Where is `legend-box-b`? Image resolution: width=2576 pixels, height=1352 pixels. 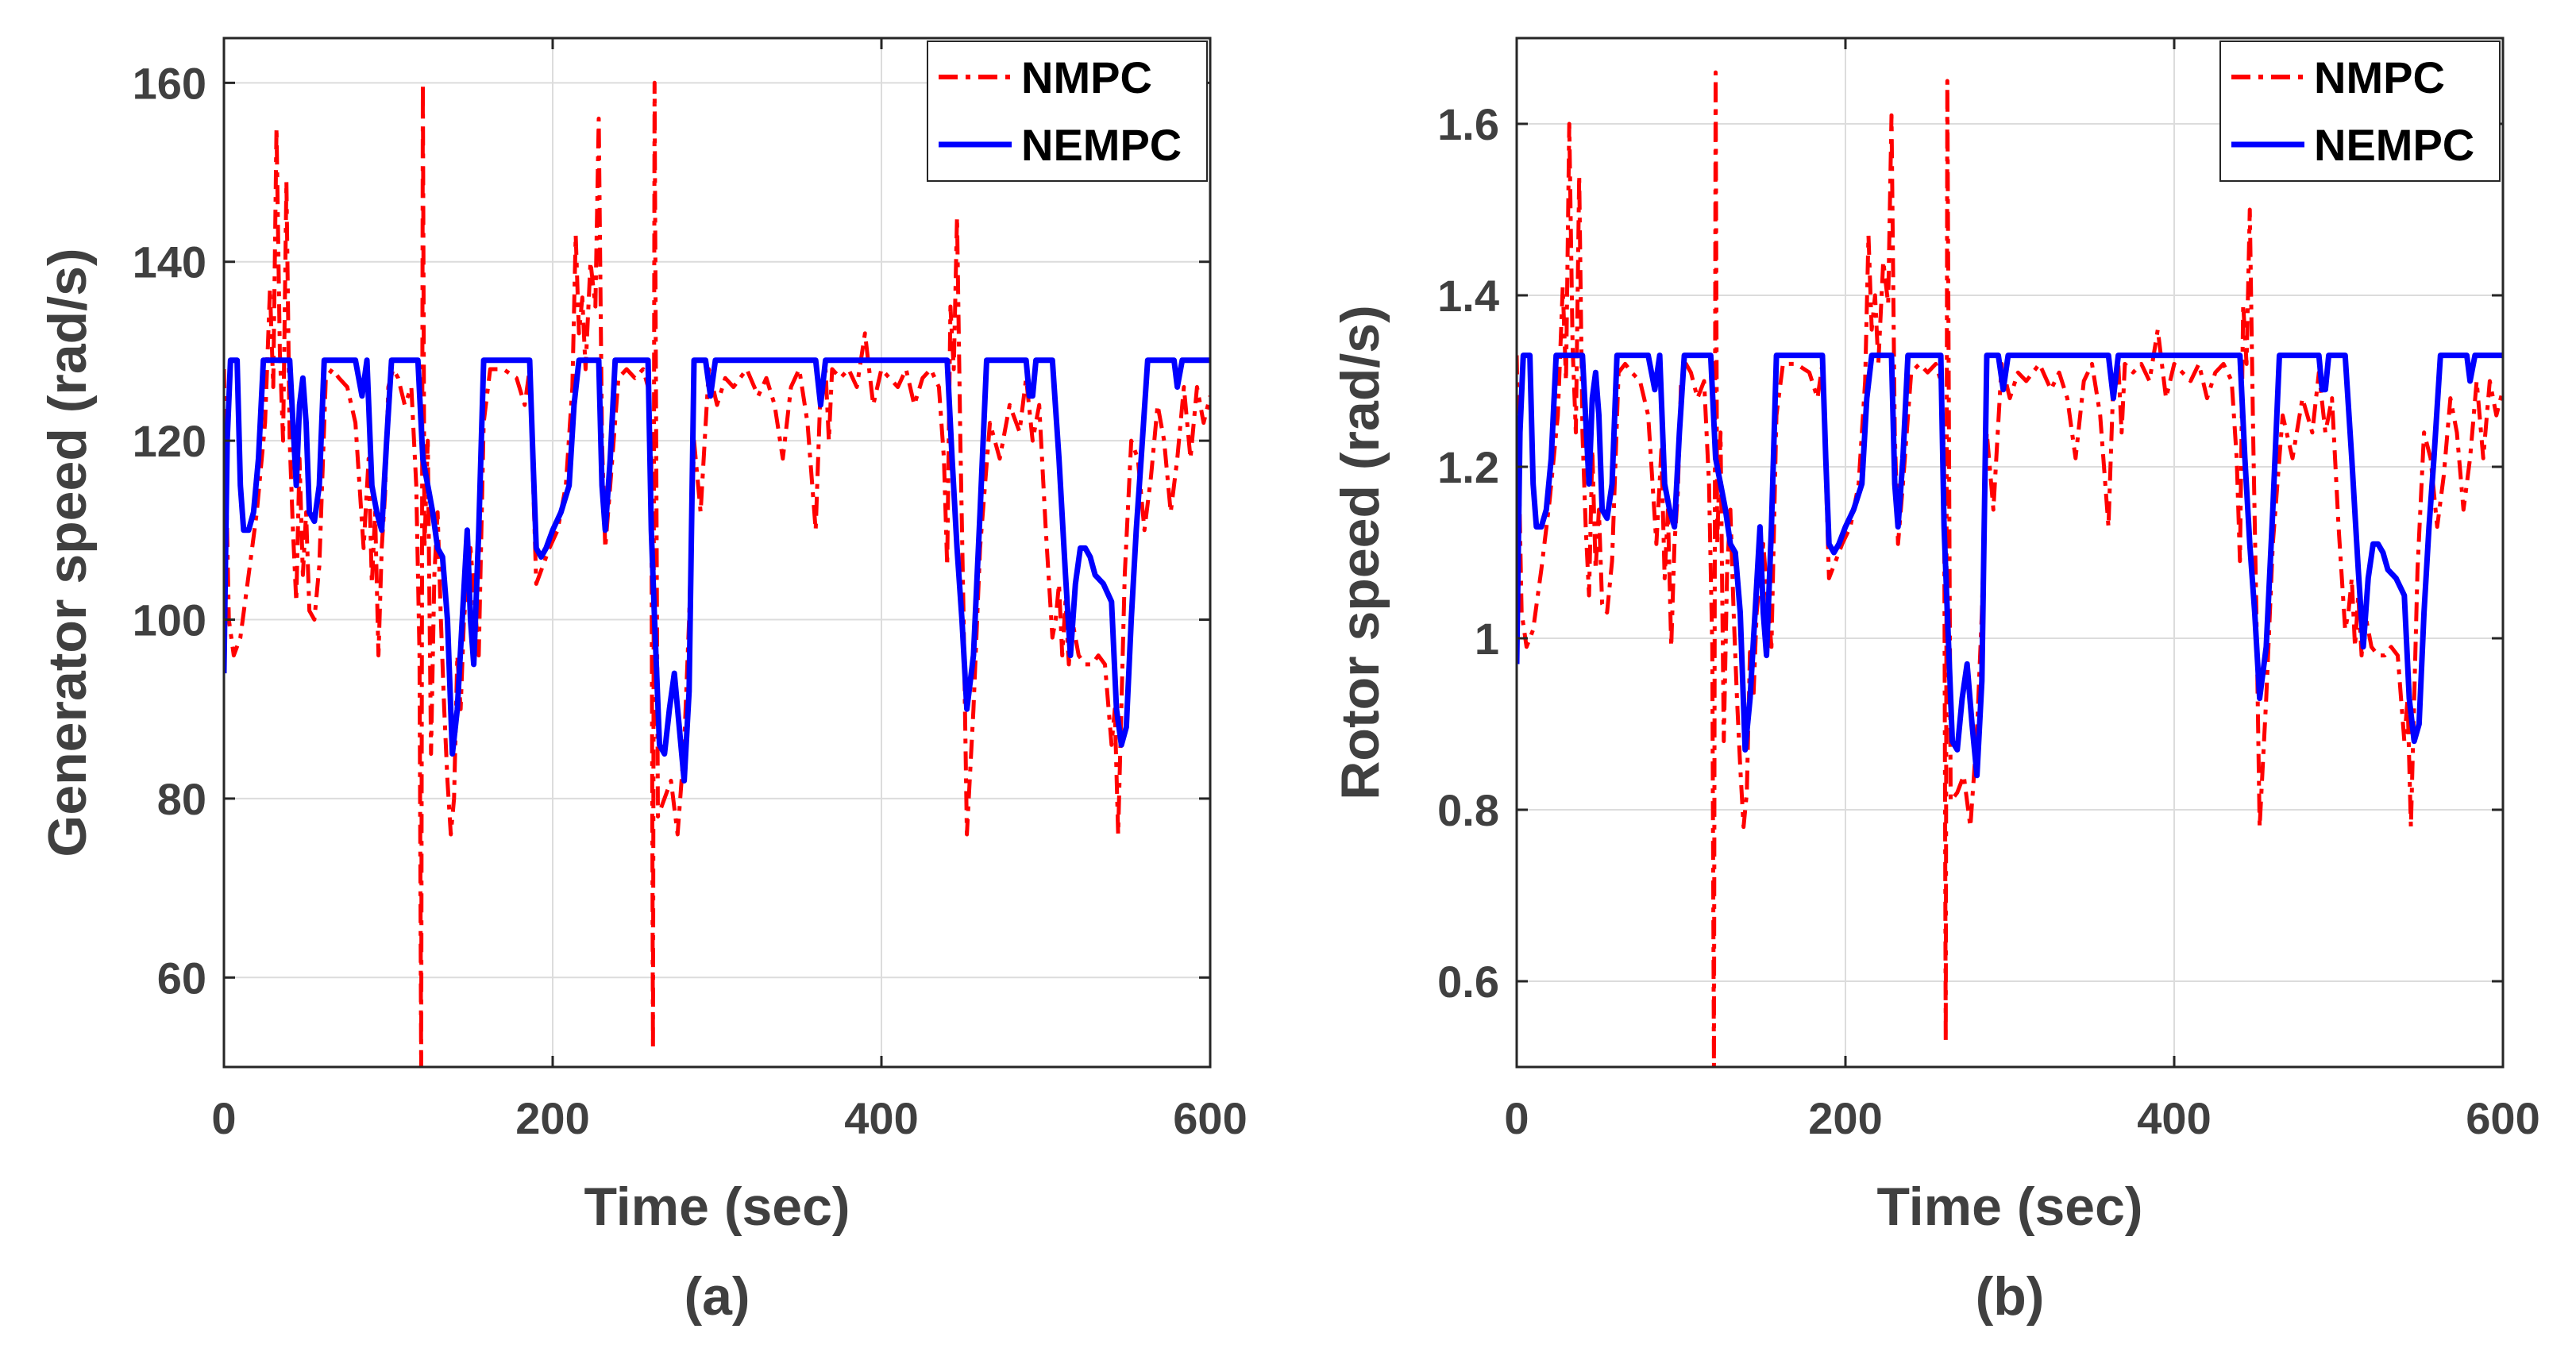 legend-box-b is located at coordinates (2360, 111).